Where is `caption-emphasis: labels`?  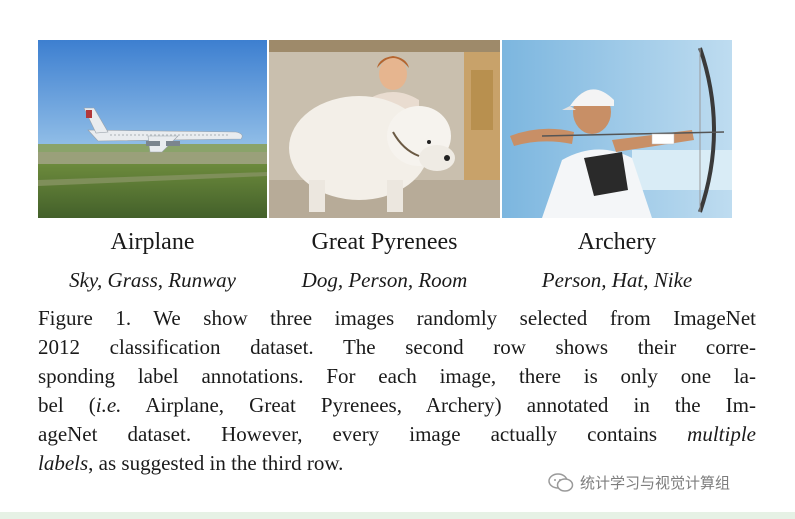
caption-emphasis: labels is located at coordinates (63, 463).